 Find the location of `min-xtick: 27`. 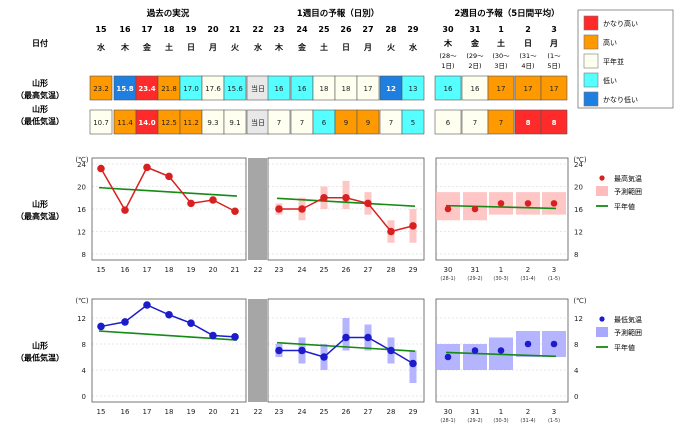

min-xtick: 27 is located at coordinates (368, 412).